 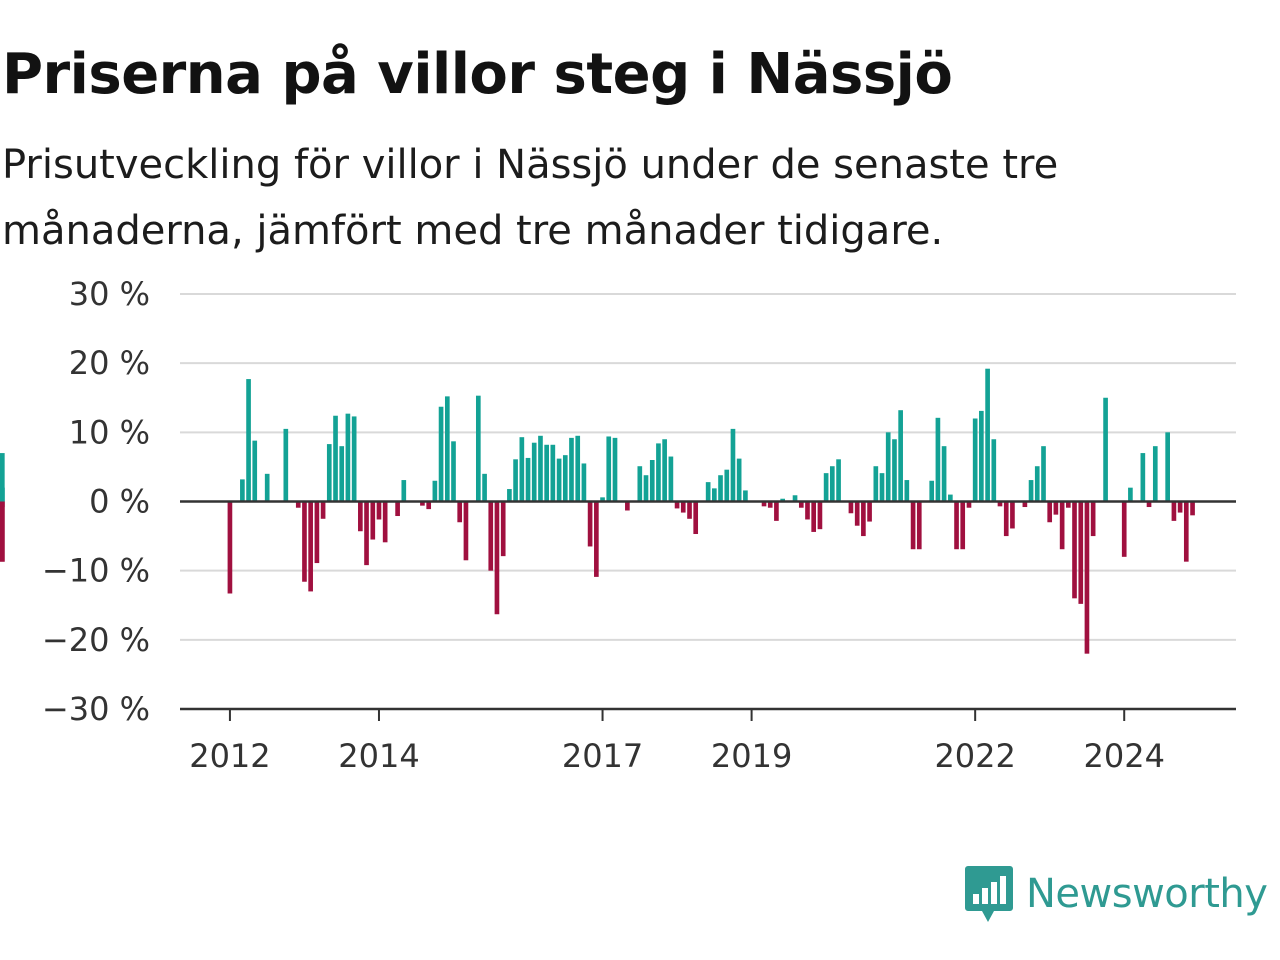 What do you see at coordinates (96, 709) in the screenshot?
I see `y-tick-label: −30 %` at bounding box center [96, 709].